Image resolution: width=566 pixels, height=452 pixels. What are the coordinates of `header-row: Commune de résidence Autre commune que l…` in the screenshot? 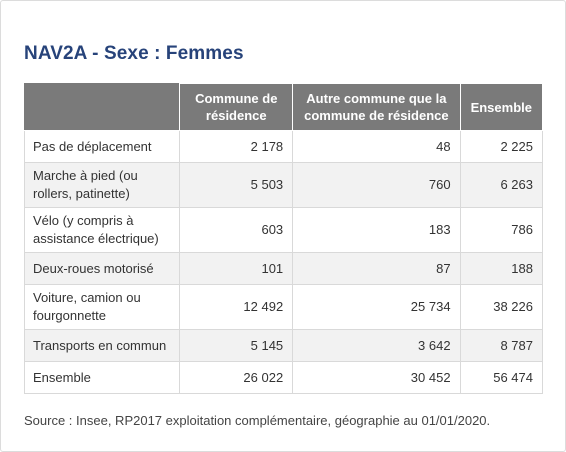 It's located at (283, 107).